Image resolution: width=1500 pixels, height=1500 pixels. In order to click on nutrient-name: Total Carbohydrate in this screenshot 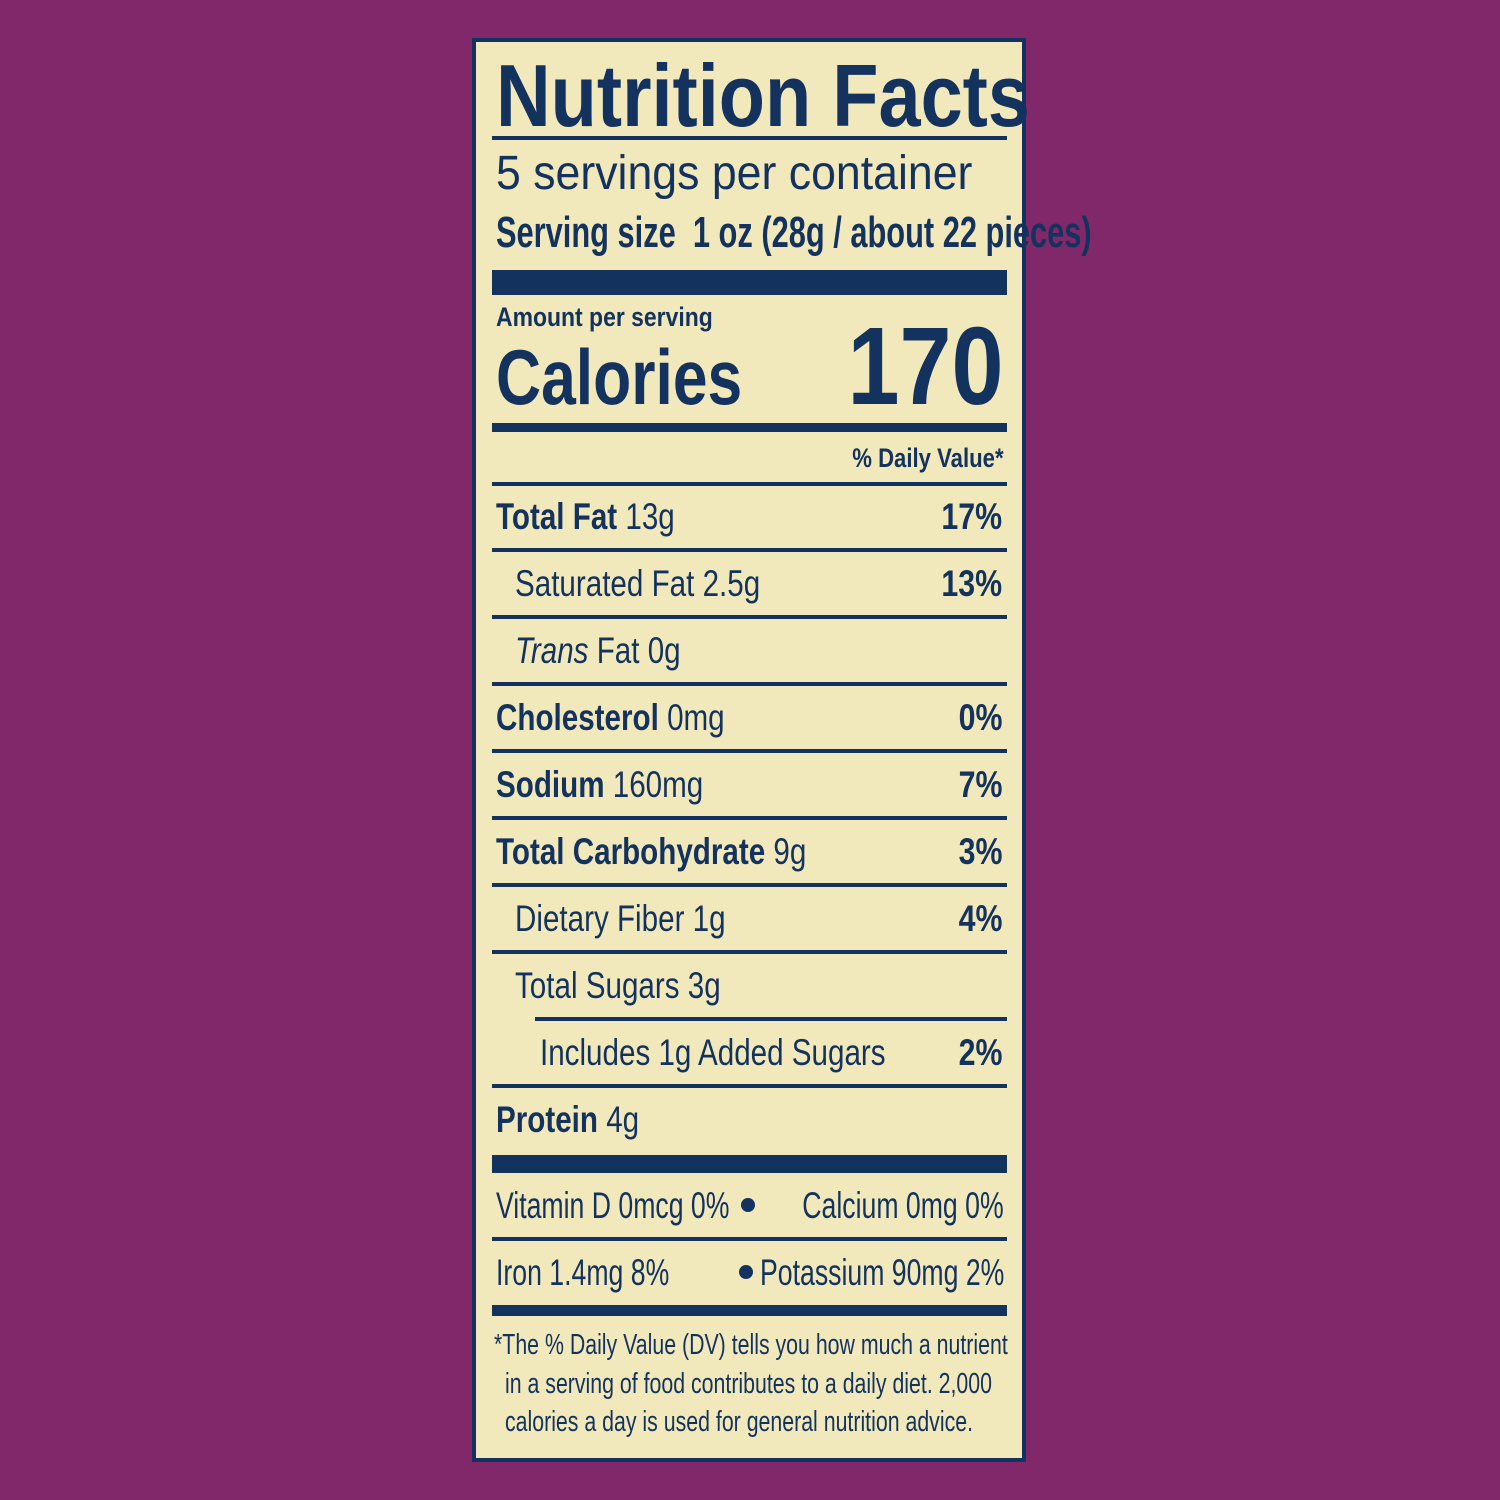, I will do `click(631, 851)`.